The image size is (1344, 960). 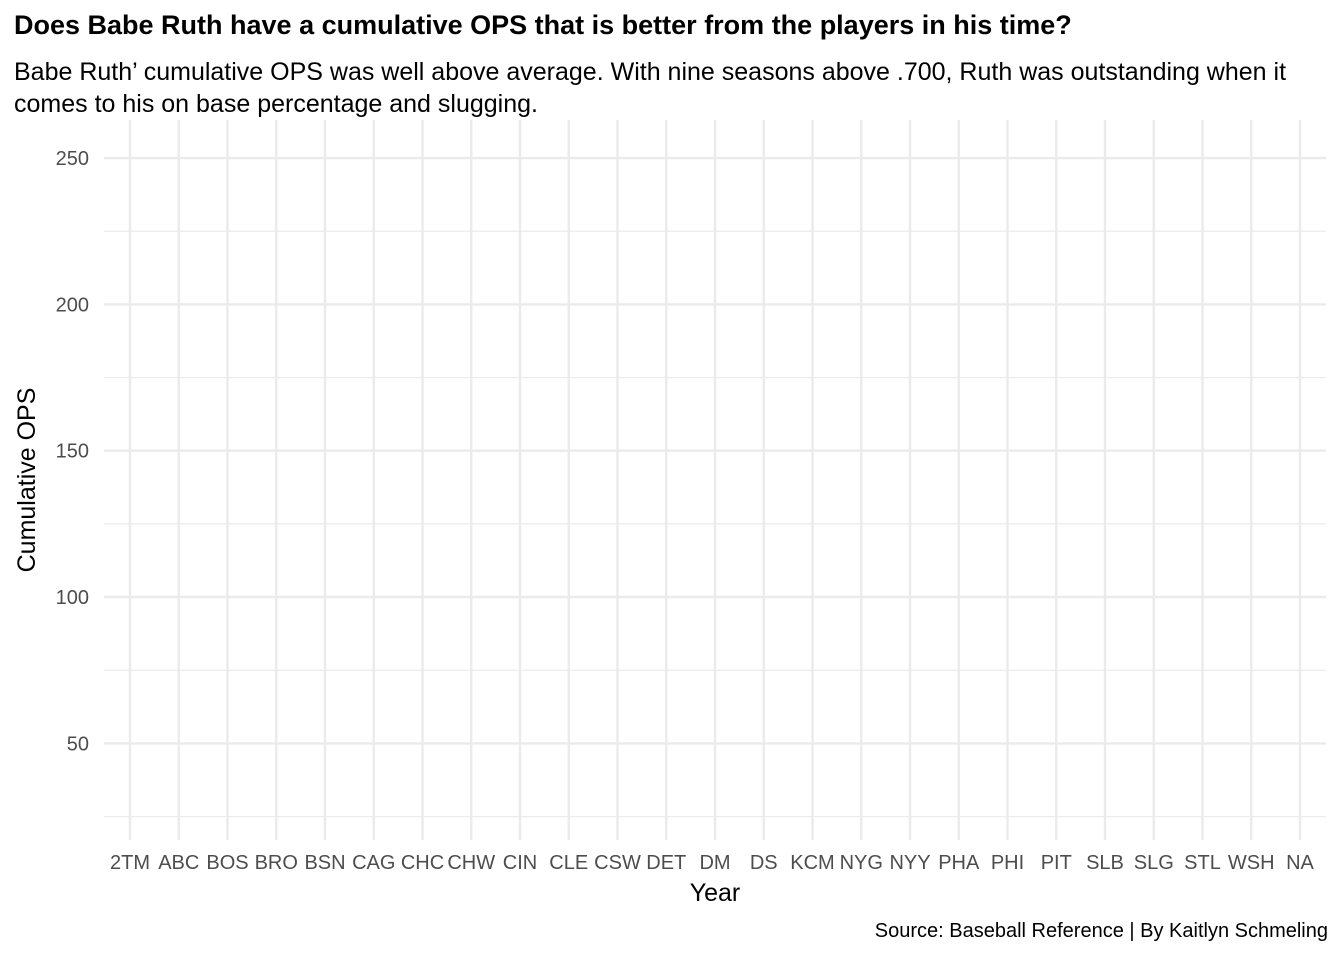 What do you see at coordinates (959, 863) in the screenshot?
I see `x-tick-label: PHA` at bounding box center [959, 863].